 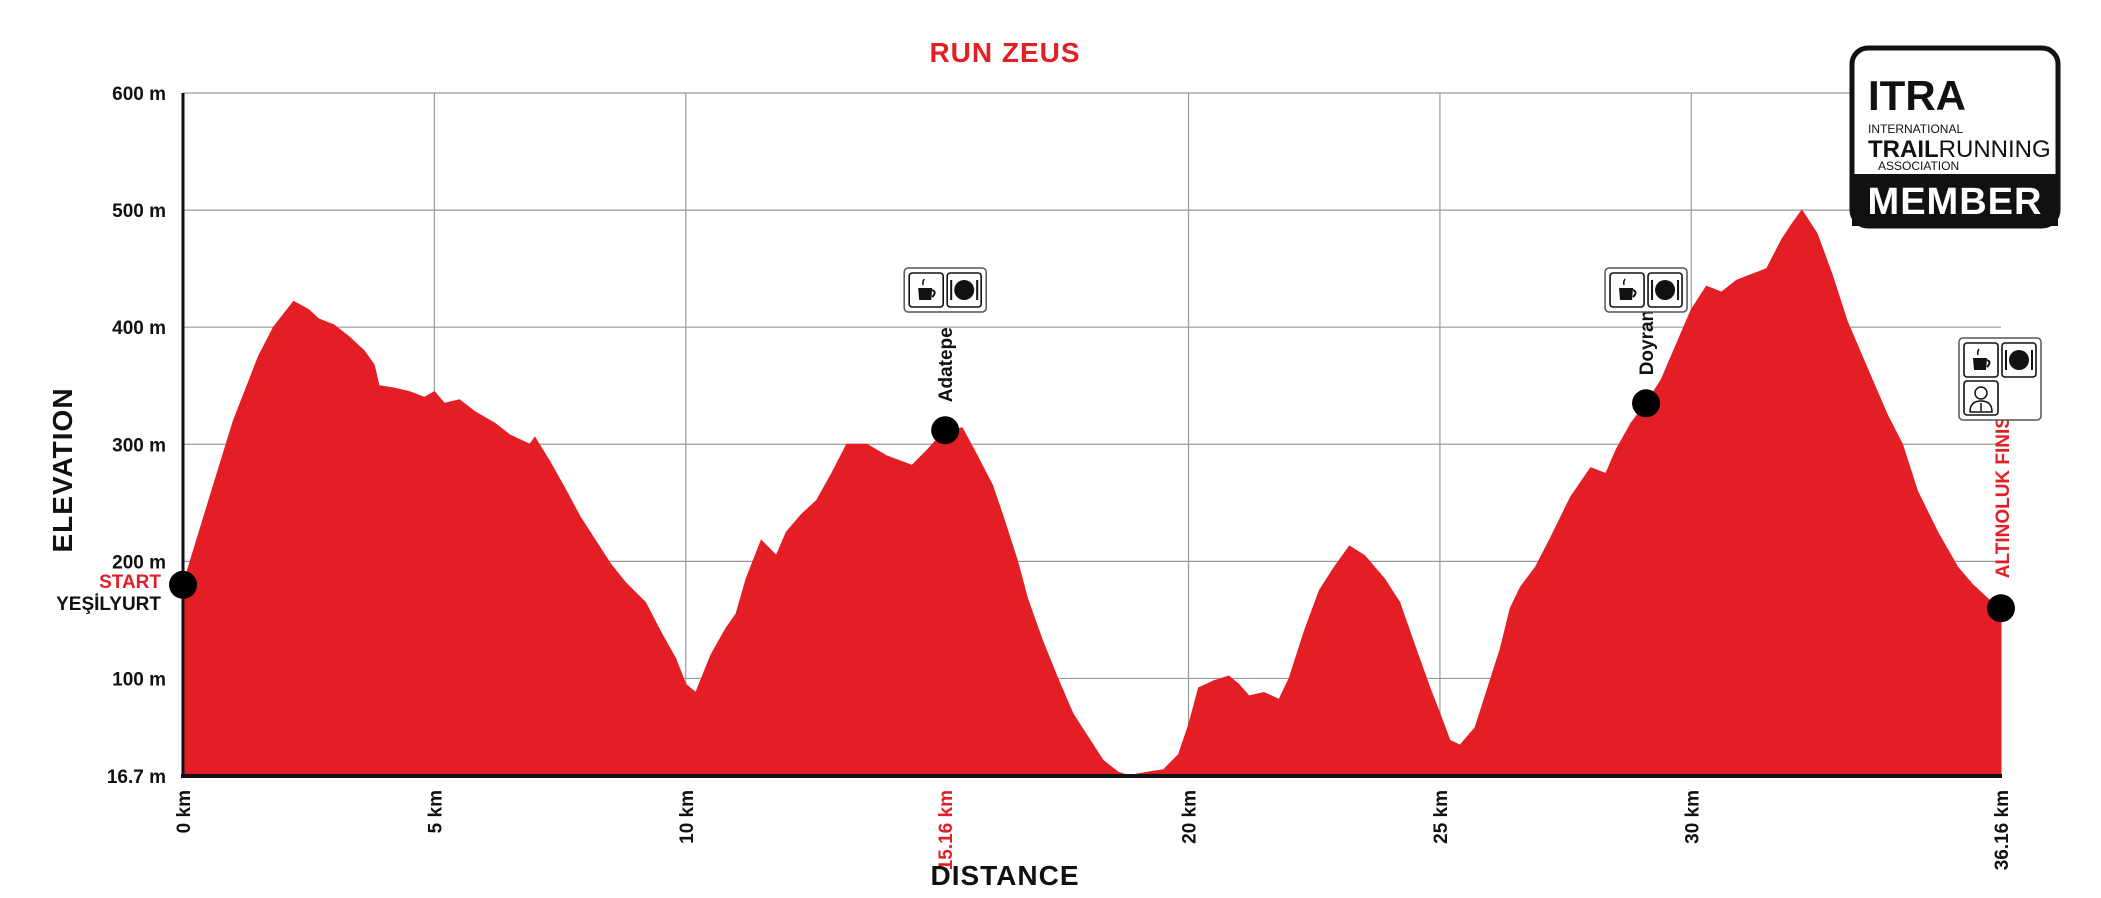 I want to click on logo-badge-text: MEMBER, so click(x=1955, y=202).